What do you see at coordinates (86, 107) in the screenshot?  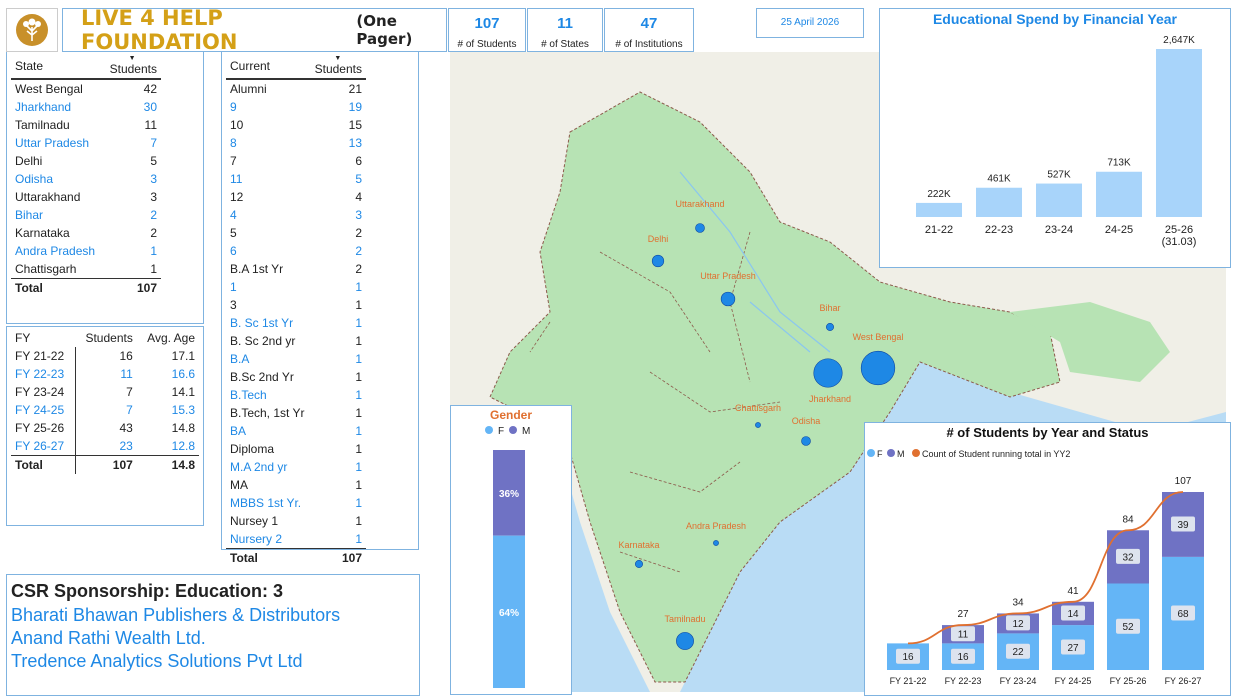 I see `table-row: Jharkhand 30` at bounding box center [86, 107].